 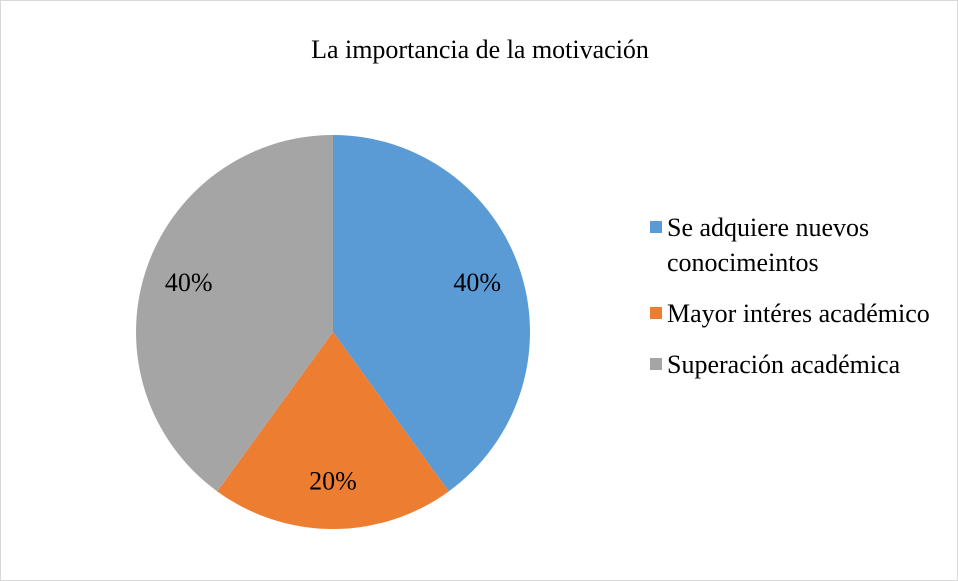 I want to click on legend-item: Se adquiere nuevos conocimeintos, so click(x=800, y=245).